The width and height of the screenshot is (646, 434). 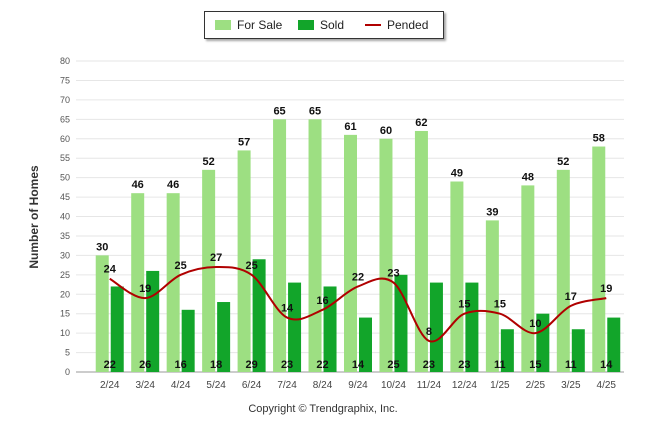 I want to click on legend: For Sale Sold Pended, so click(x=324, y=25).